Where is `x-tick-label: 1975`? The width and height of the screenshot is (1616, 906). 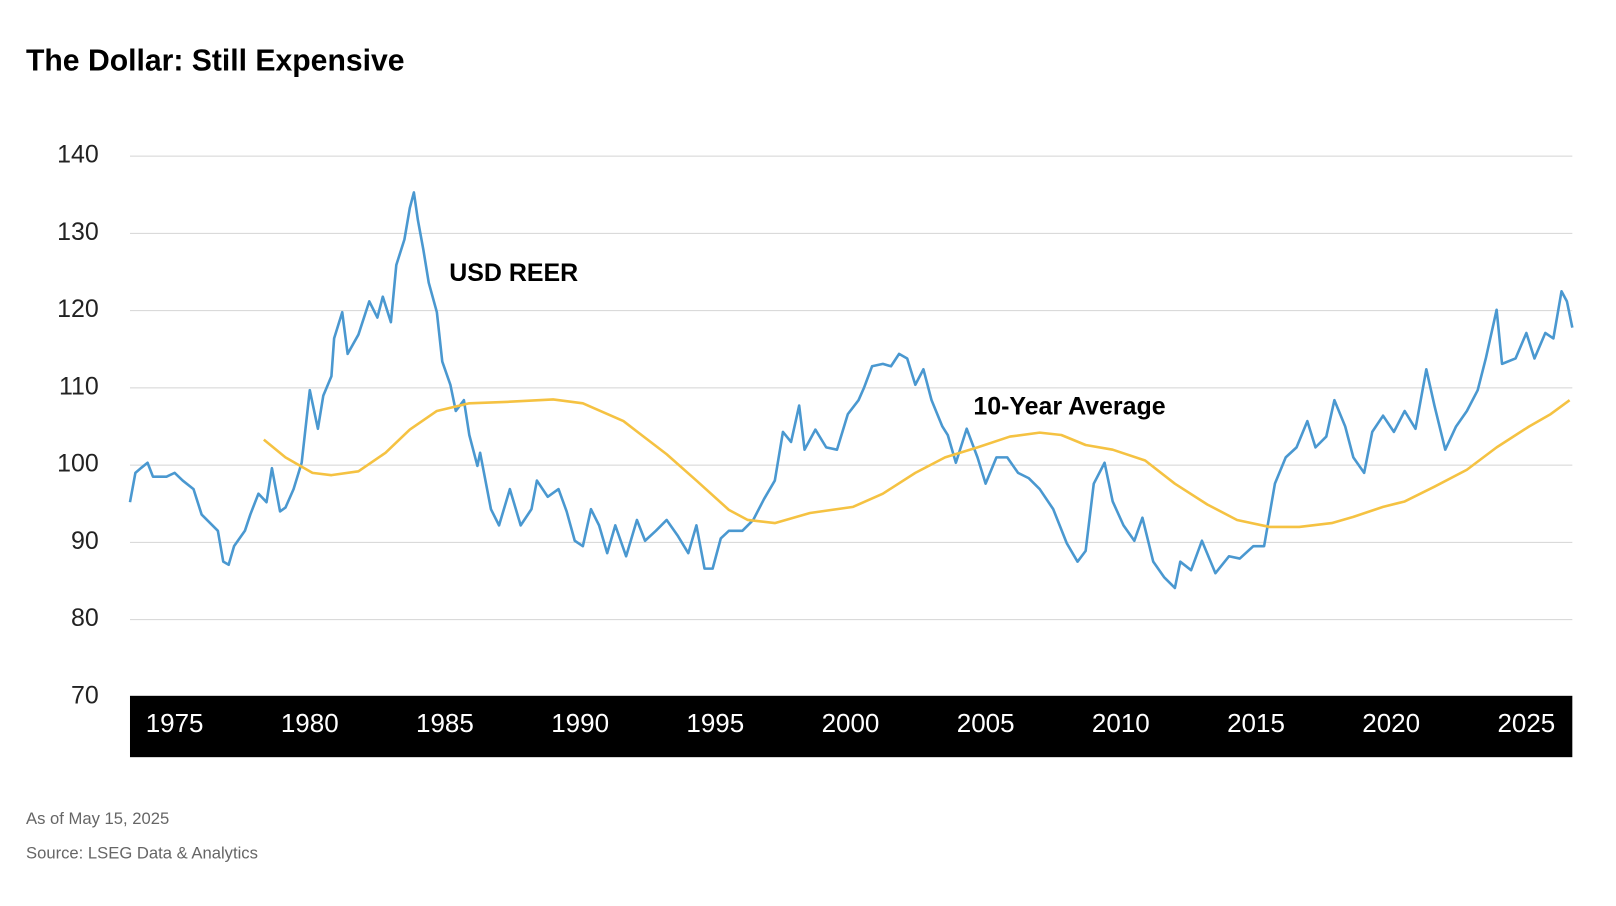
x-tick-label: 1975 is located at coordinates (175, 723).